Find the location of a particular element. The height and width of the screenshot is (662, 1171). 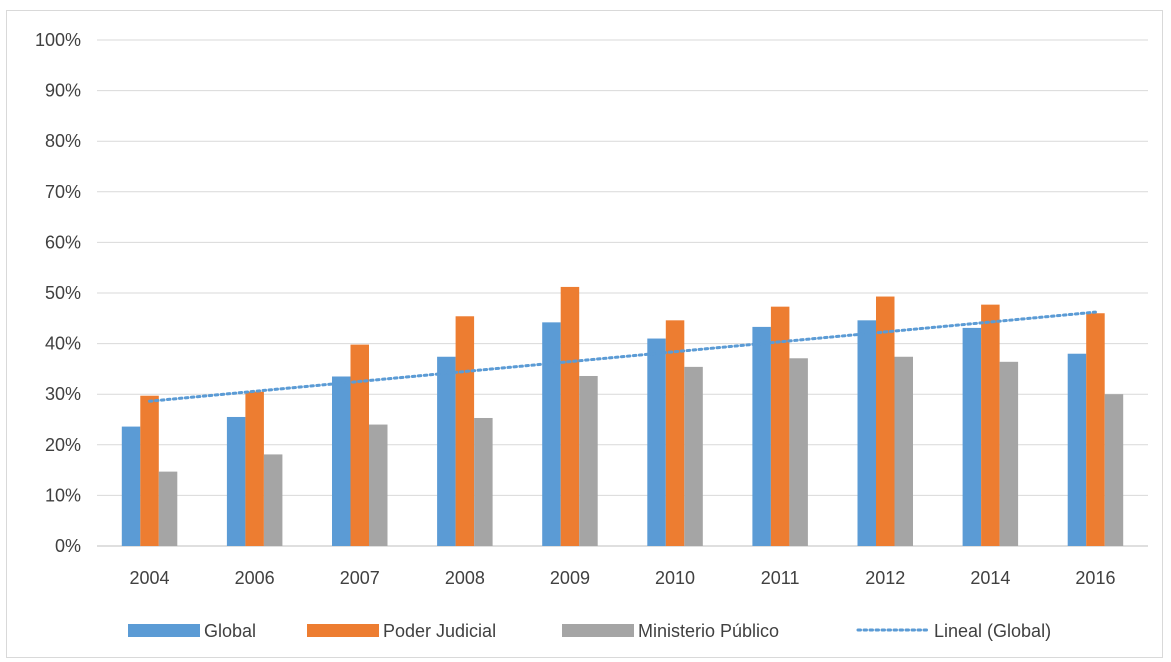

bar-ministerio-publico-2010 is located at coordinates (693, 456).